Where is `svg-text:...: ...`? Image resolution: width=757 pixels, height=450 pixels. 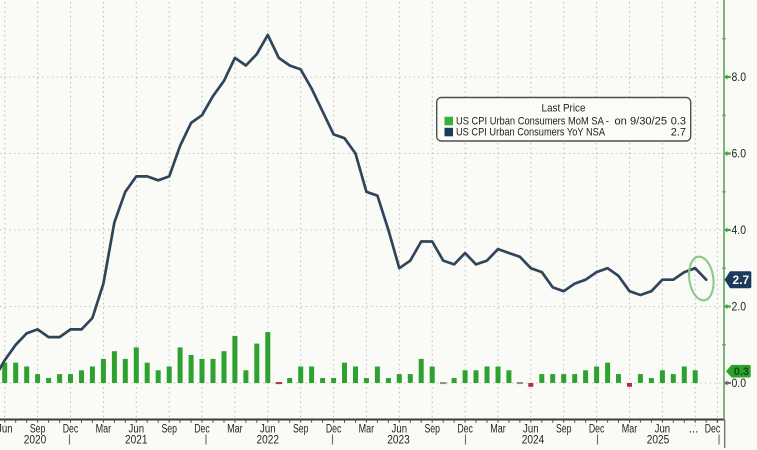 svg-text:...: ... is located at coordinates (694, 430).